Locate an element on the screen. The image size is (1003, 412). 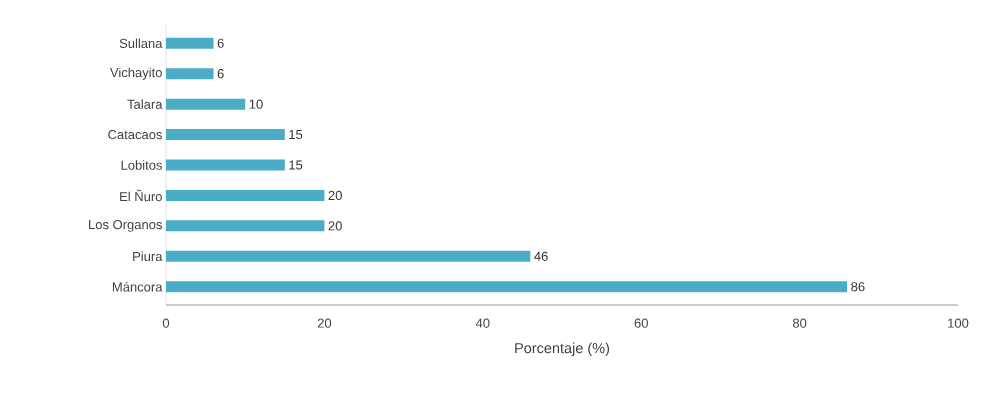
y-tick-label: Piura is located at coordinates (148, 256).